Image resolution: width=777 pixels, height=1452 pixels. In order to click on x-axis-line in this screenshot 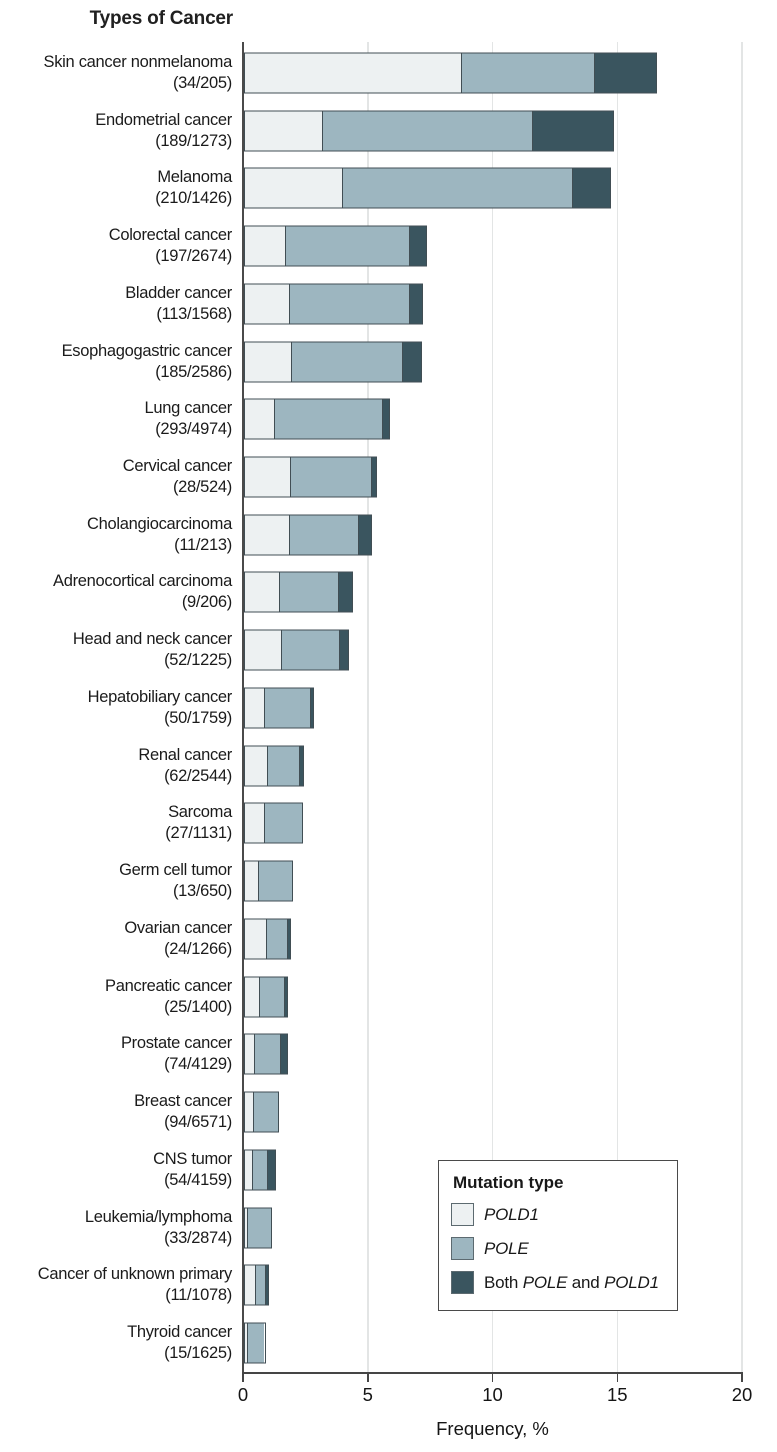, I will do `click(492, 1373)`.